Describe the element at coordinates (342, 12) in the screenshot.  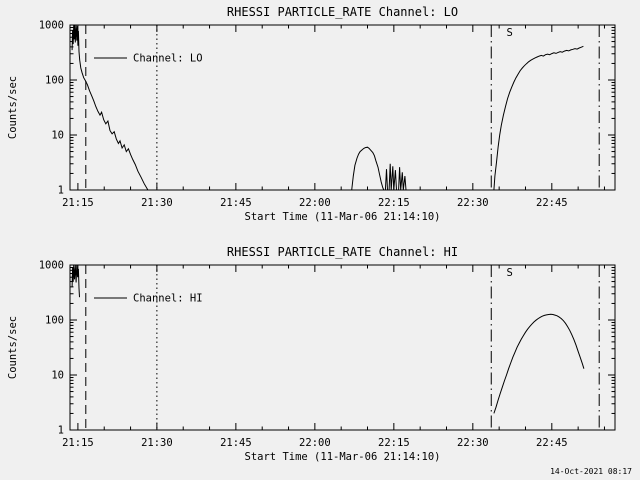
I see `chart-title: RHESSI PARTICLE_RATE Channel: LO` at that location.